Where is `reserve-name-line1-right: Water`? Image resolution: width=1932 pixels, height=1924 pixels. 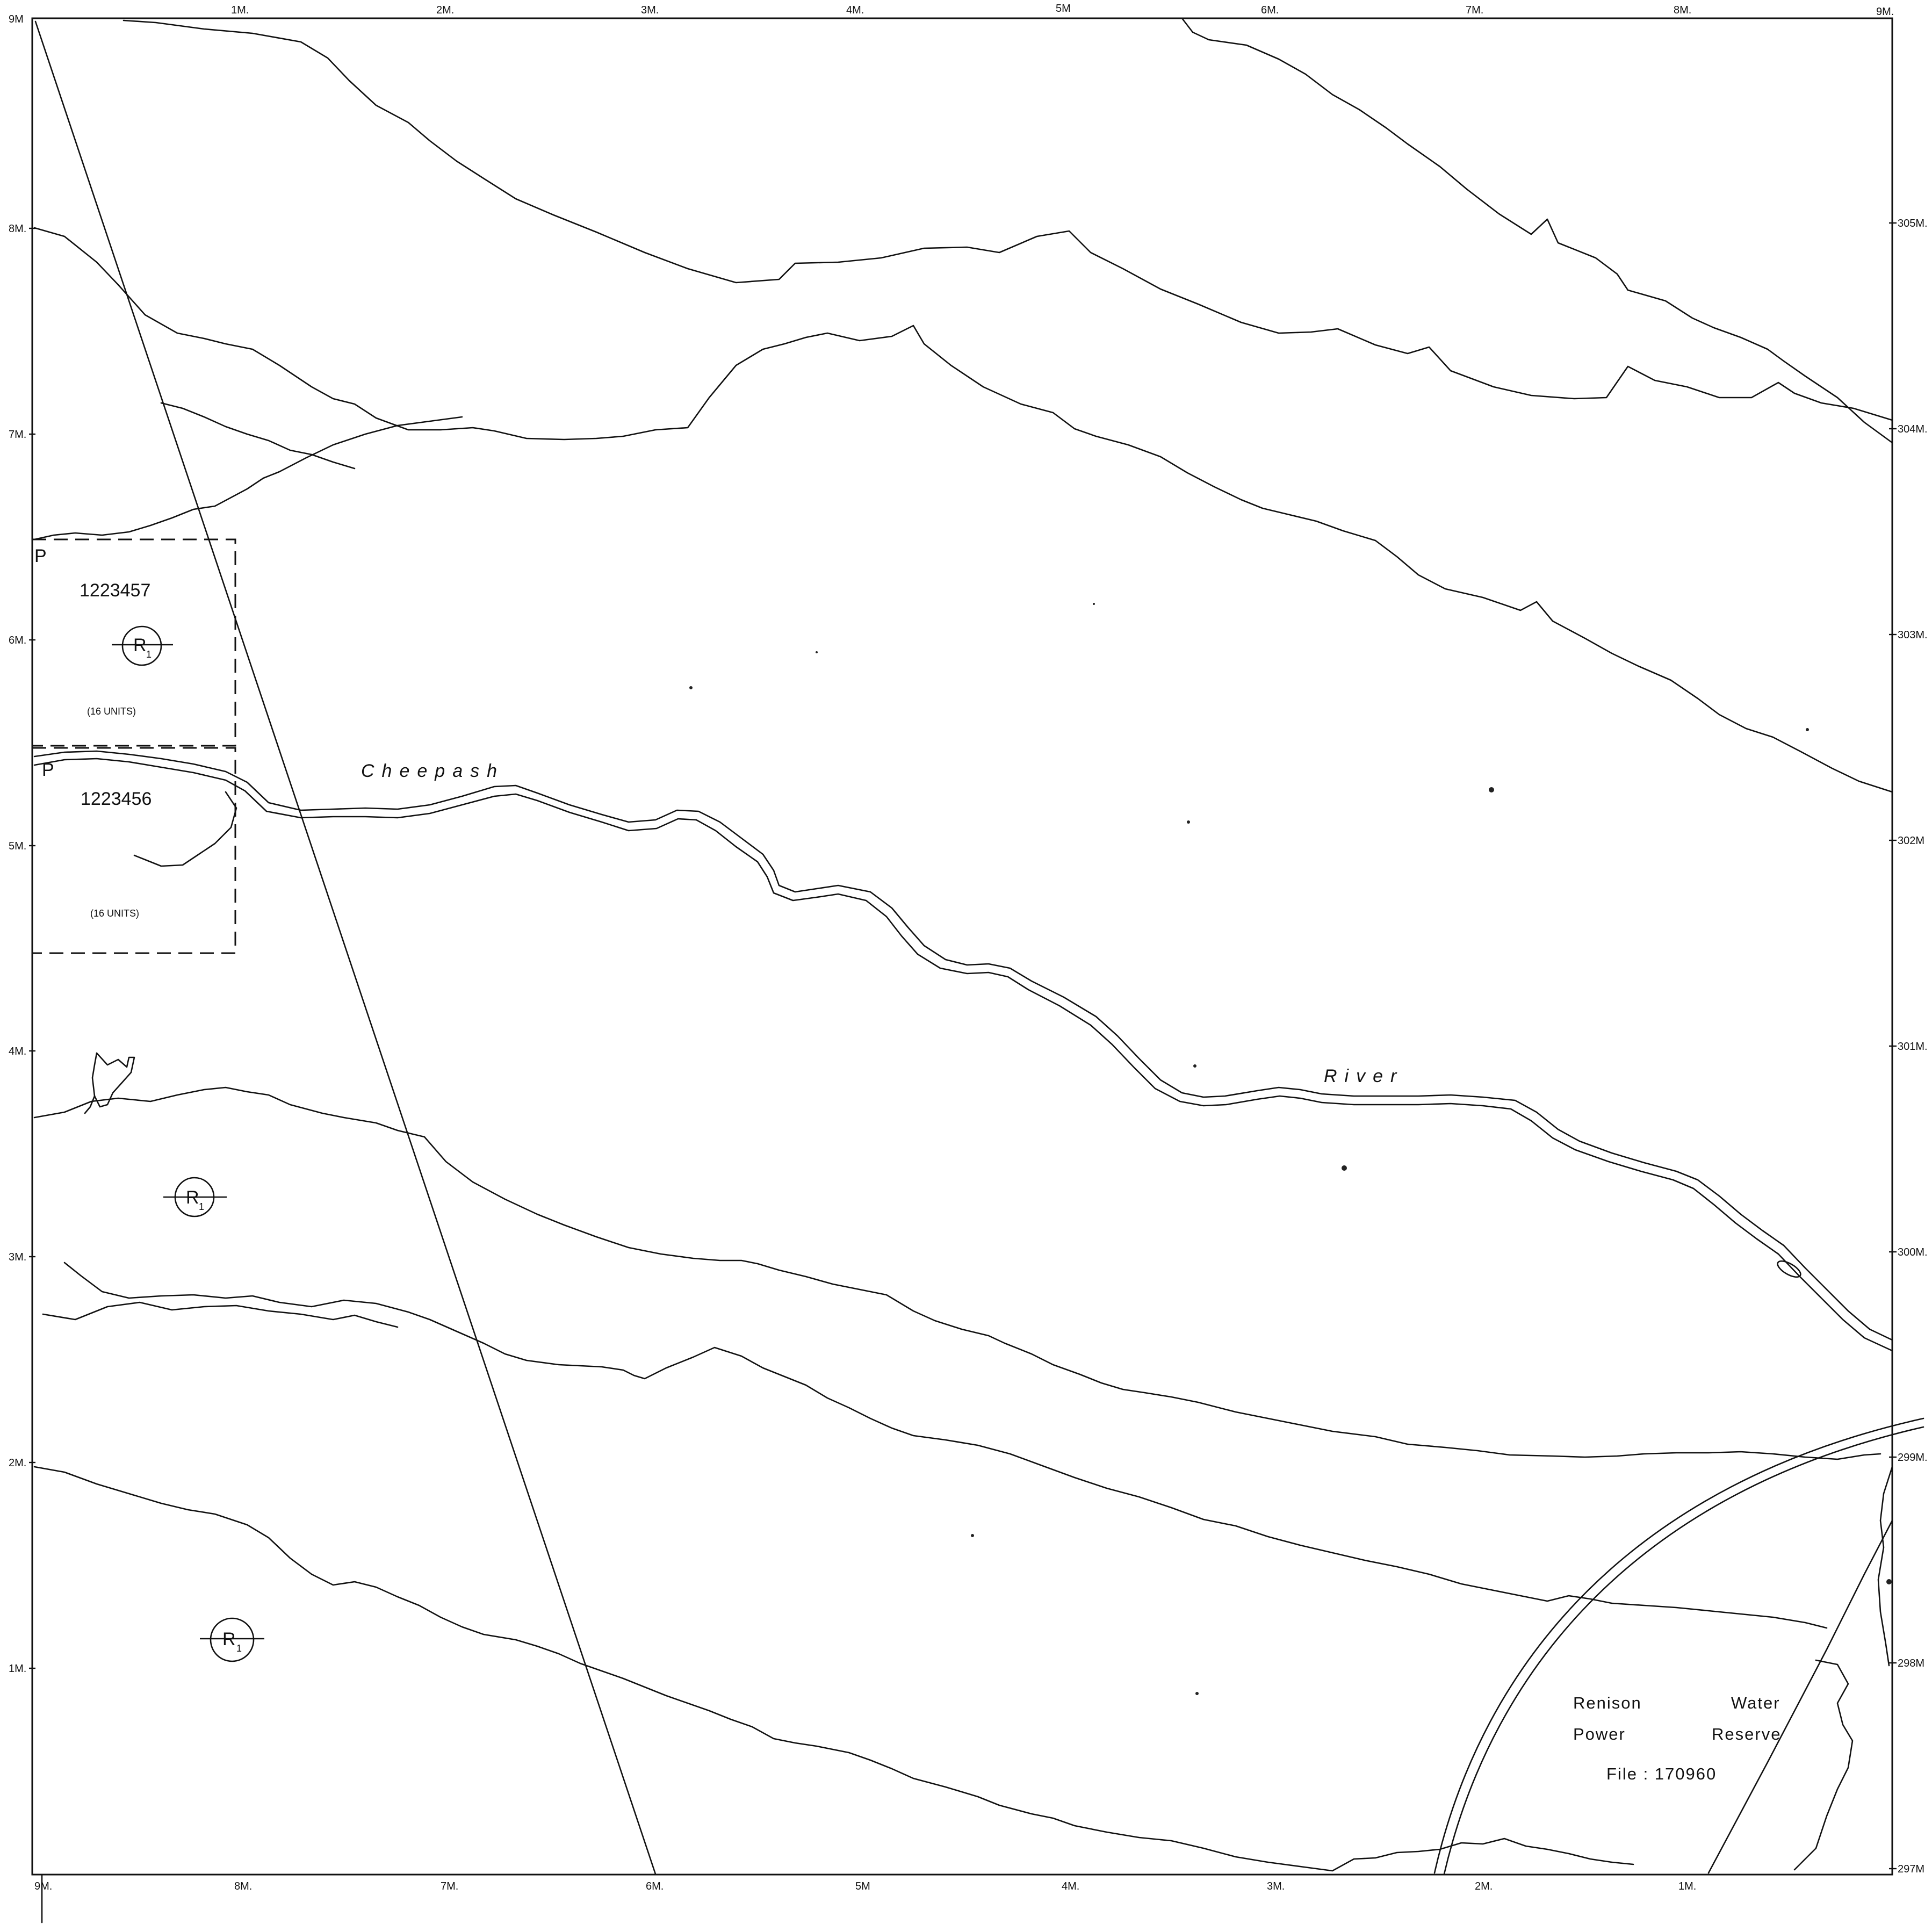
reserve-name-line1-right: Water is located at coordinates (1755, 1703).